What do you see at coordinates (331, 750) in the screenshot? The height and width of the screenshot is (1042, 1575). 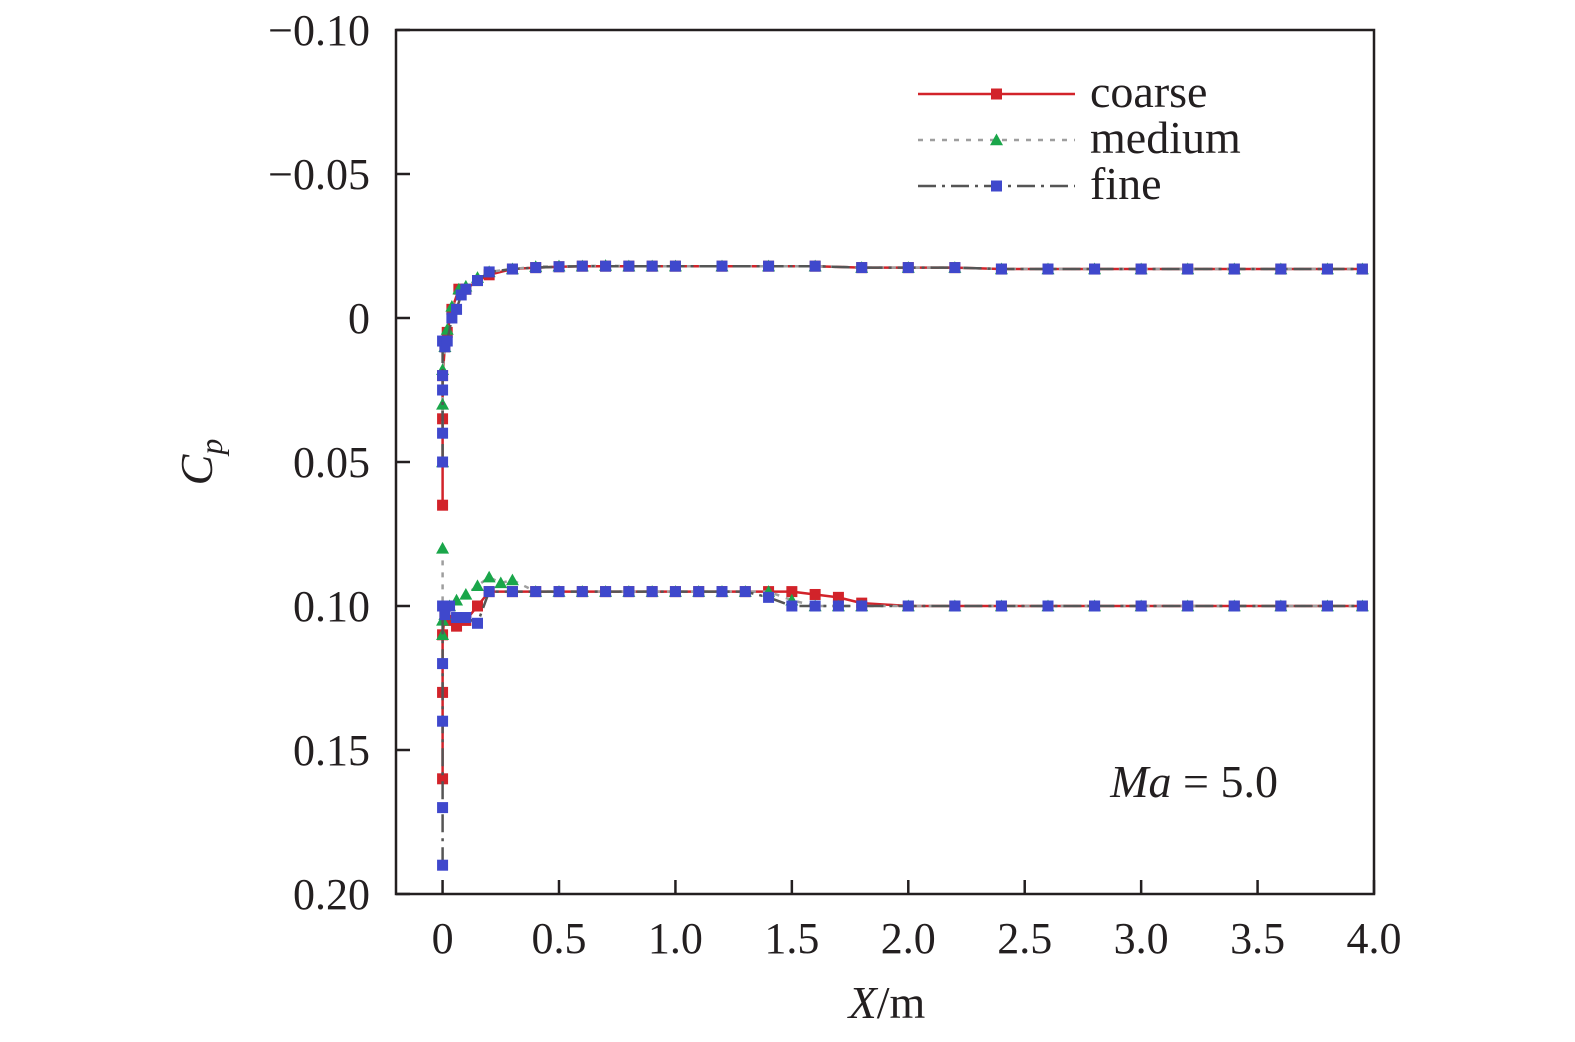 I see `y-tick-label: 0.15` at bounding box center [331, 750].